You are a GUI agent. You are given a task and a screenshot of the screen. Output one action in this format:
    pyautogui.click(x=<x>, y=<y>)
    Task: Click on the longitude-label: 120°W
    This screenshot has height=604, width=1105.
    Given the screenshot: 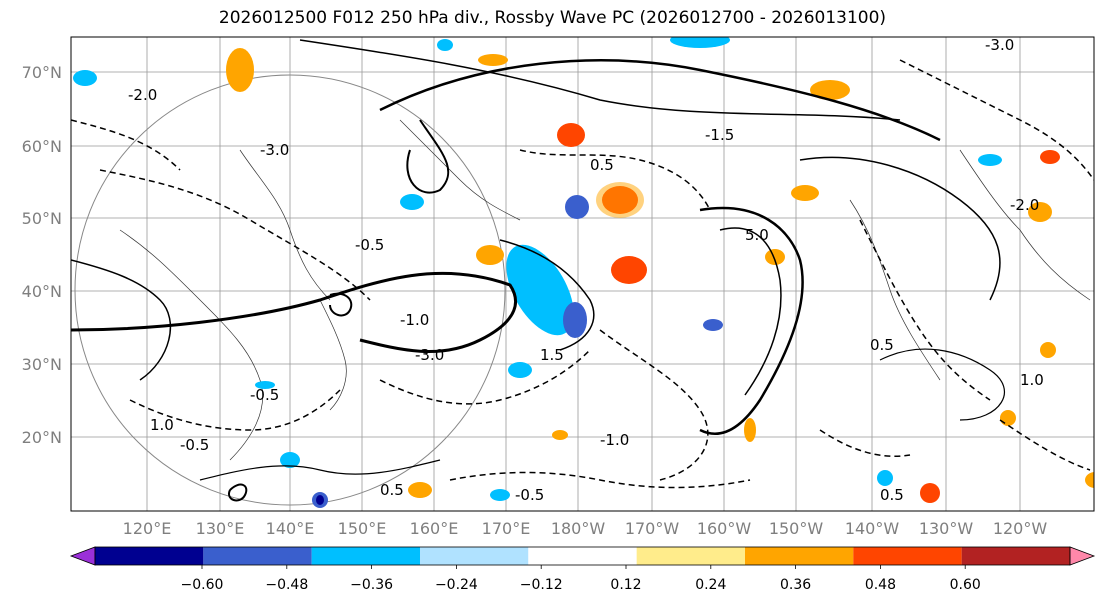 What is the action you would take?
    pyautogui.click(x=1020, y=528)
    